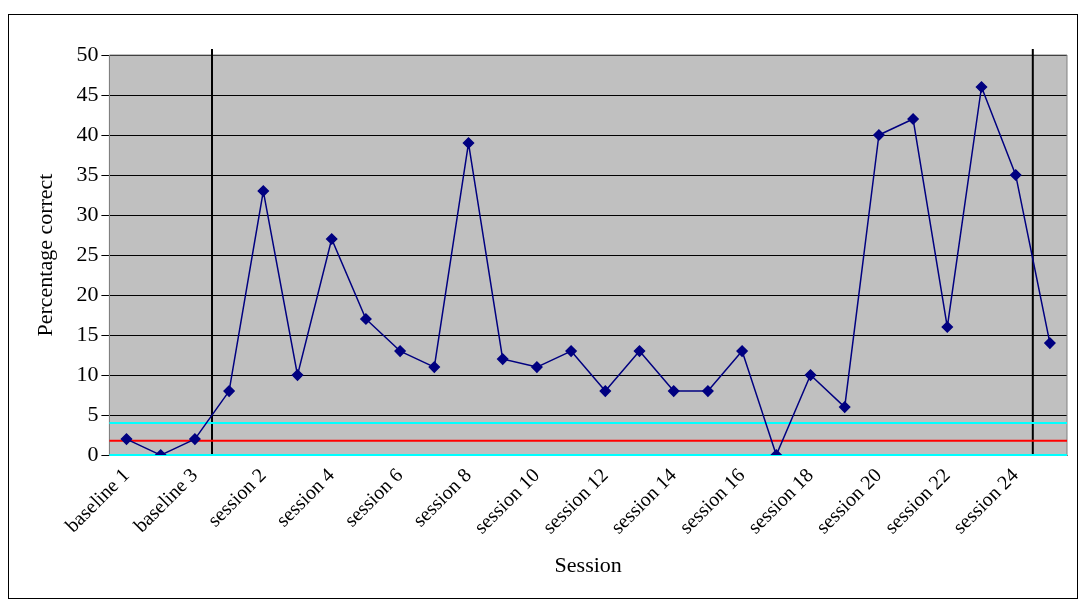 The width and height of the screenshot is (1080, 599). Describe the element at coordinates (44, 255) in the screenshot. I see `y-axis-title: Percentage correct` at that location.